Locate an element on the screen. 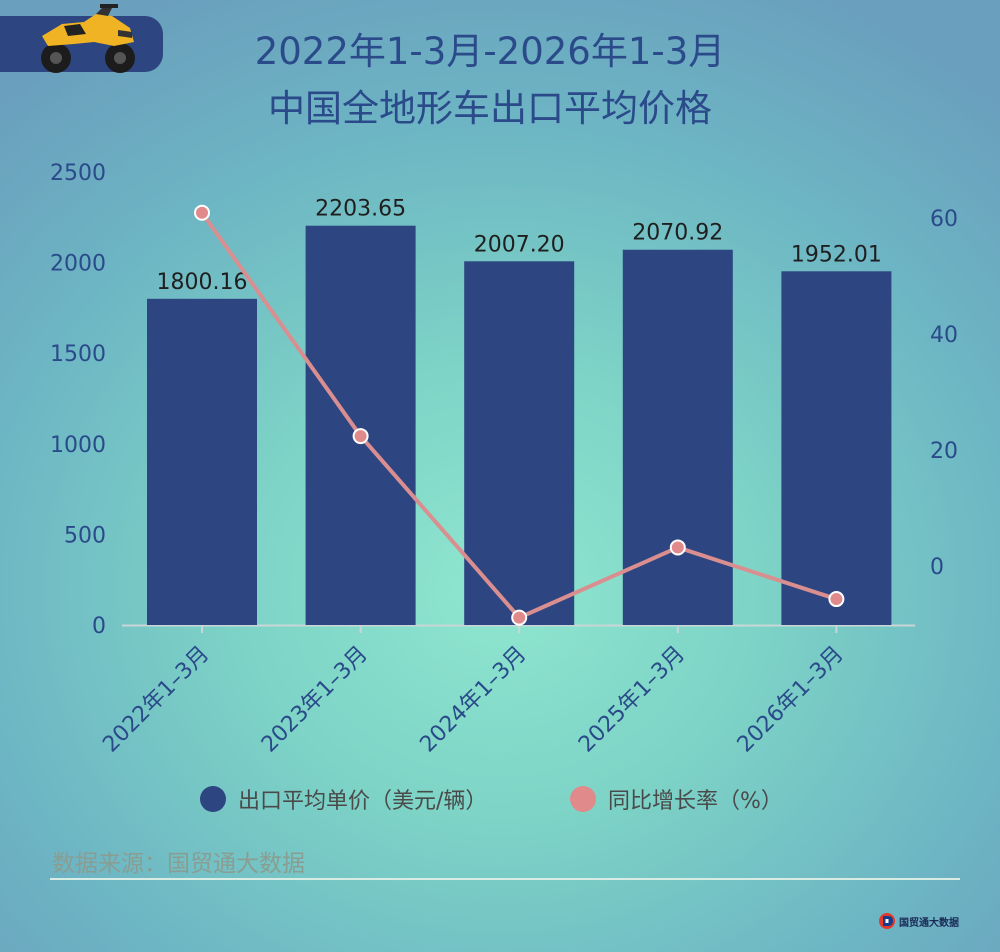 The width and height of the screenshot is (1000, 952). y-right-tick-label: 40 is located at coordinates (944, 335).